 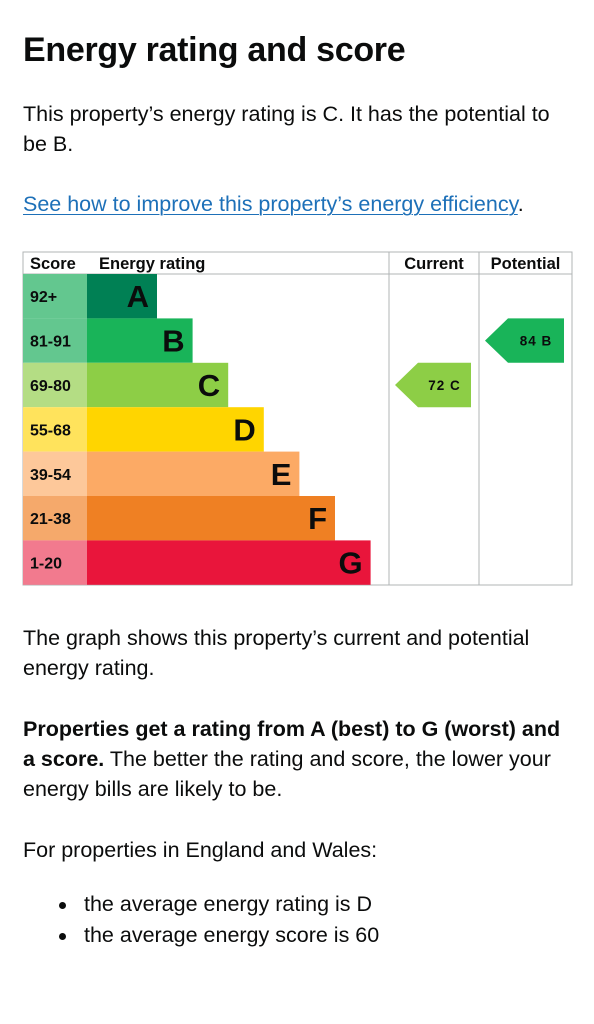 I want to click on score-cell-f, so click(x=55, y=518).